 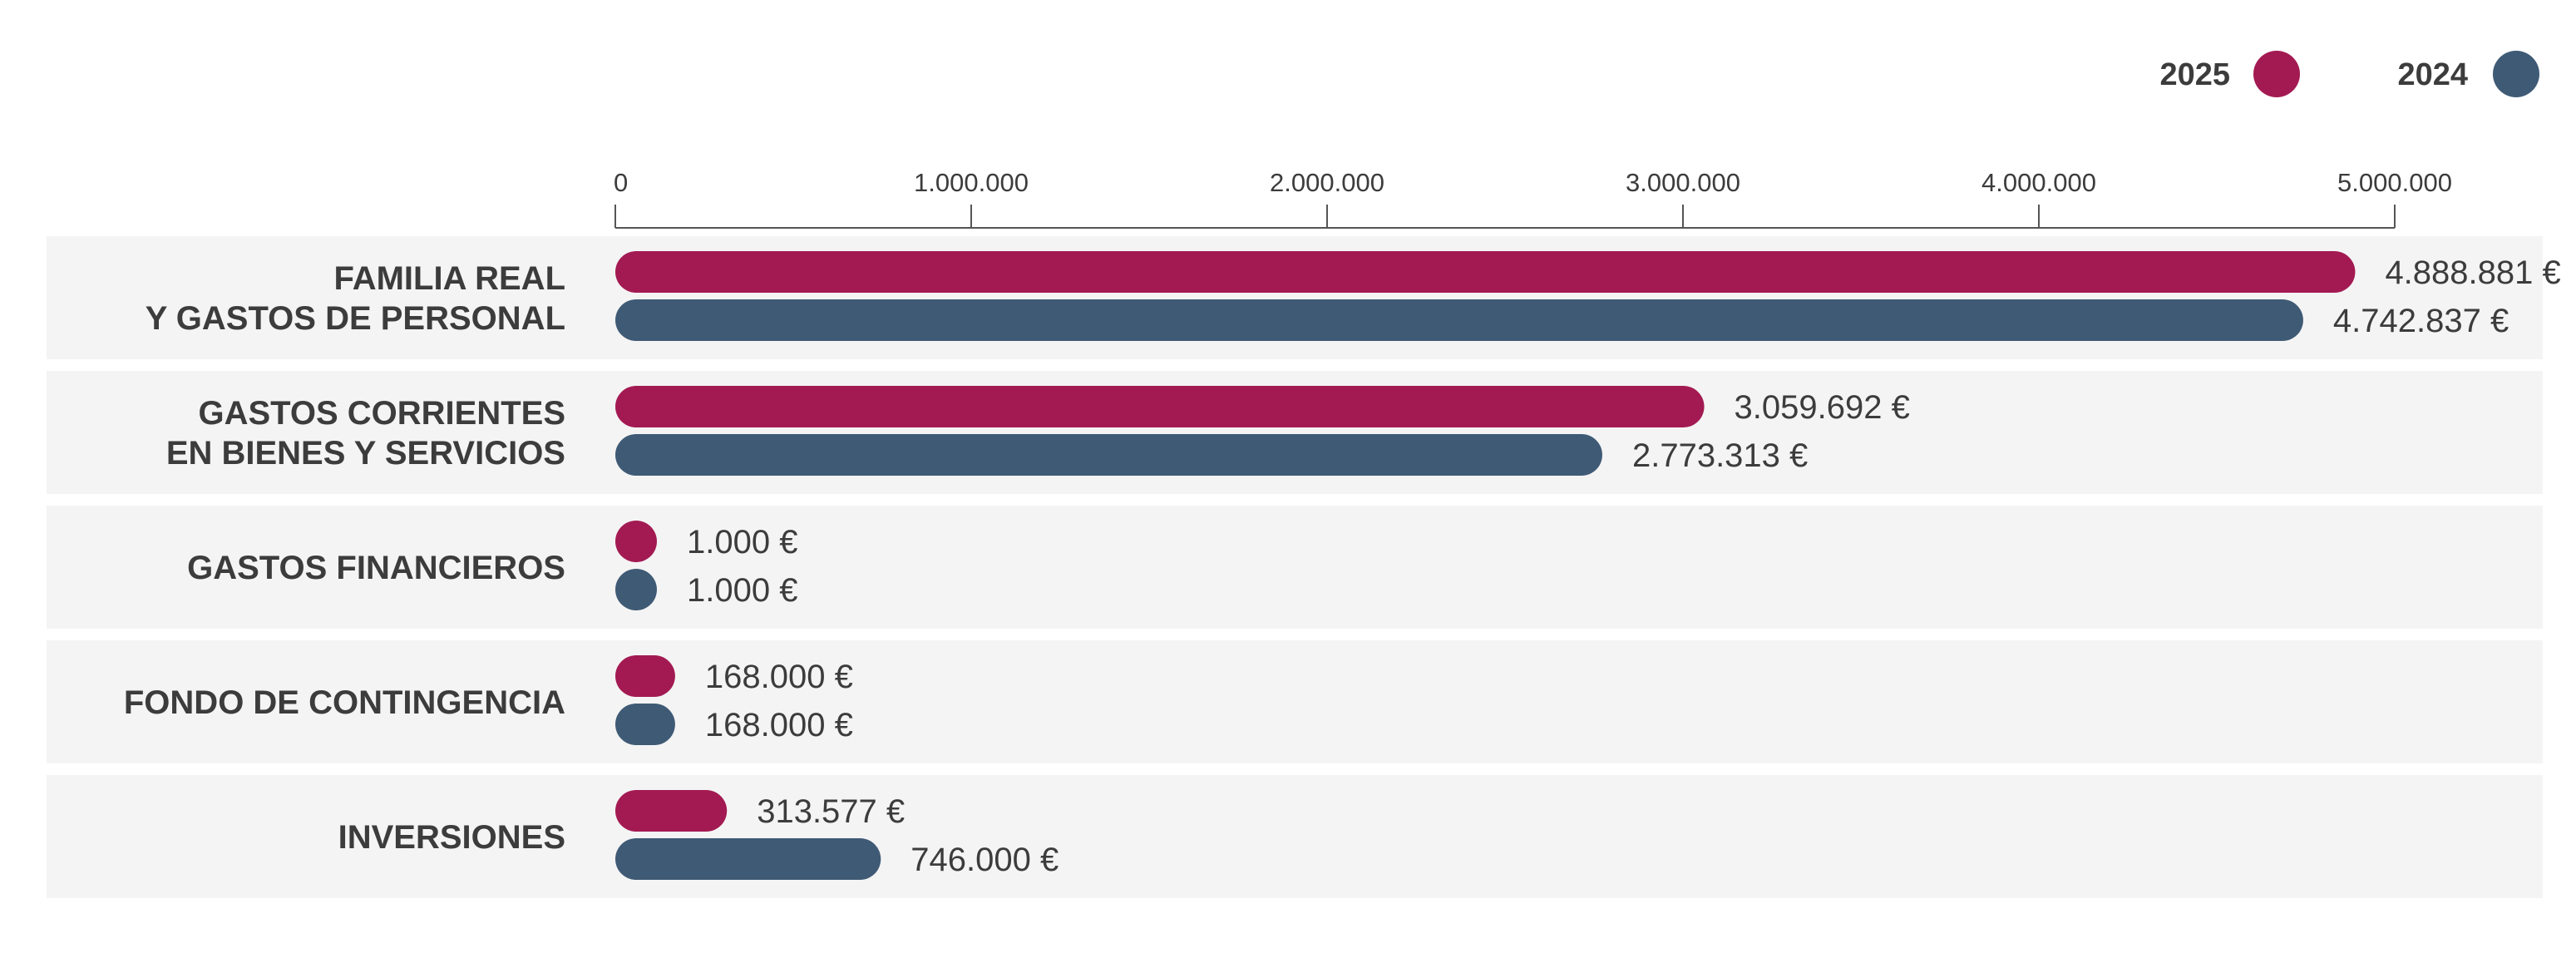 What do you see at coordinates (451, 837) in the screenshot?
I see `category-label: INVERSIONES` at bounding box center [451, 837].